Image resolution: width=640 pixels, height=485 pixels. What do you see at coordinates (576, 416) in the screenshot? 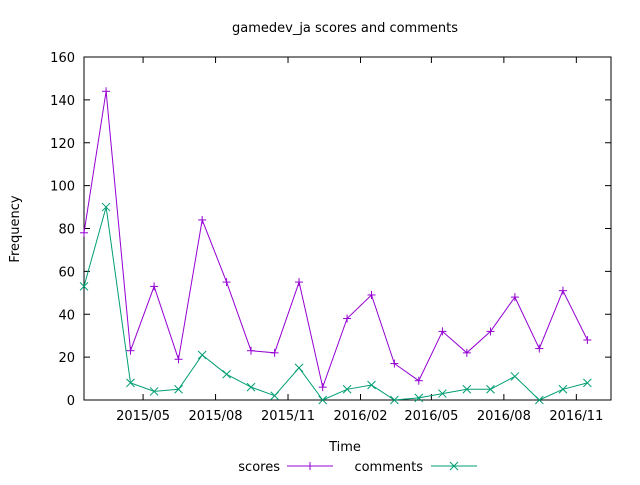
I see `x-tick-label: 2016/11` at bounding box center [576, 416].